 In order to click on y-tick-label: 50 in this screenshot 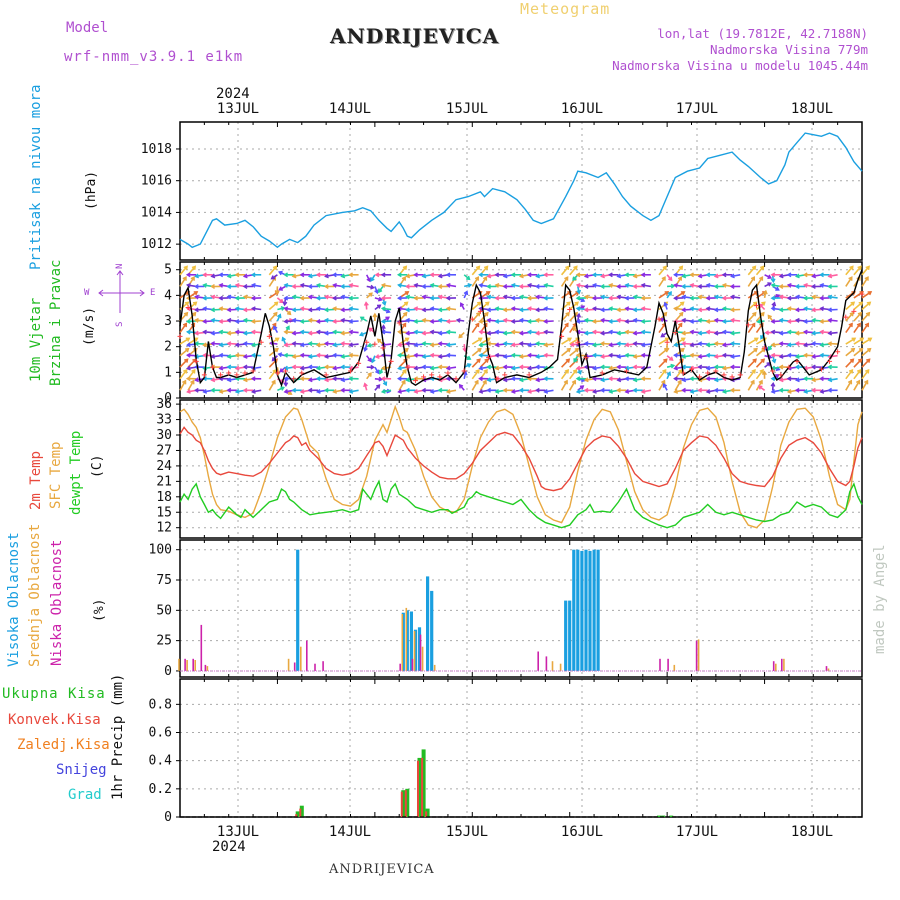, I will do `click(164, 610)`.